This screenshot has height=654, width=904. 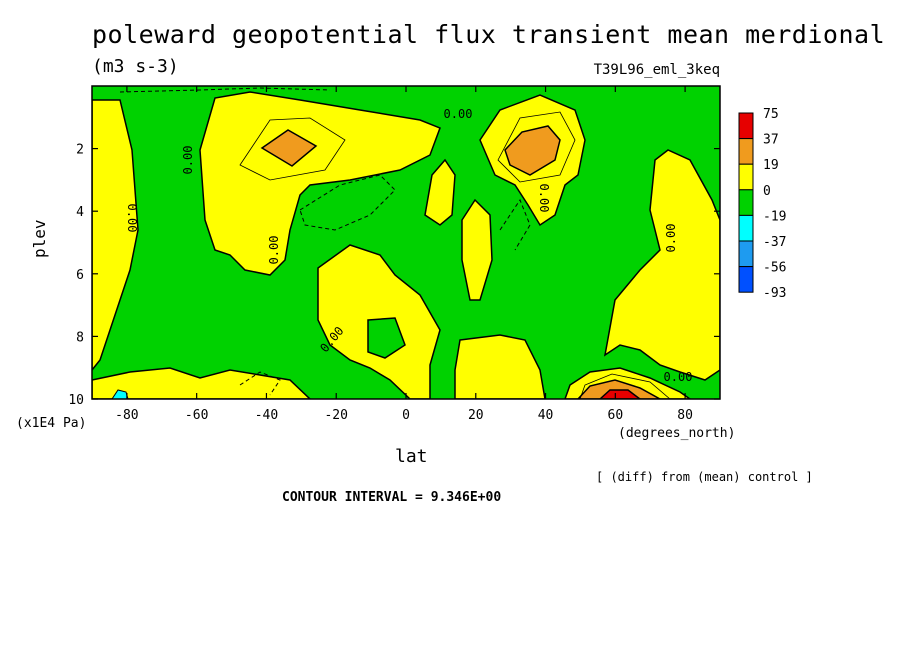 I want to click on y-tick-label: 4, so click(x=80, y=212).